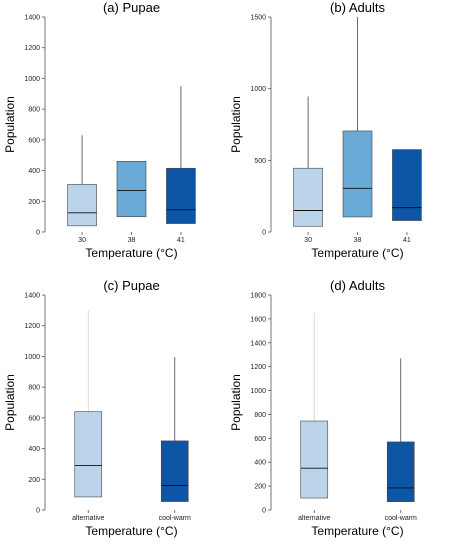 This screenshot has height=555, width=451. Describe the element at coordinates (260, 161) in the screenshot. I see `y-tick-label: 500` at that location.